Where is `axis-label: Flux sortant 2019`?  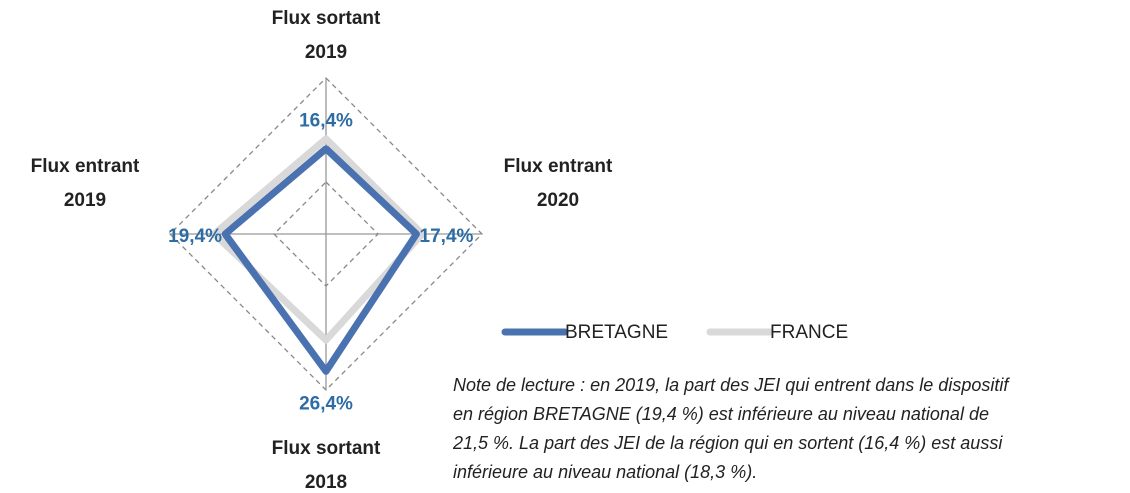 axis-label: Flux sortant 2019 is located at coordinates (326, 35).